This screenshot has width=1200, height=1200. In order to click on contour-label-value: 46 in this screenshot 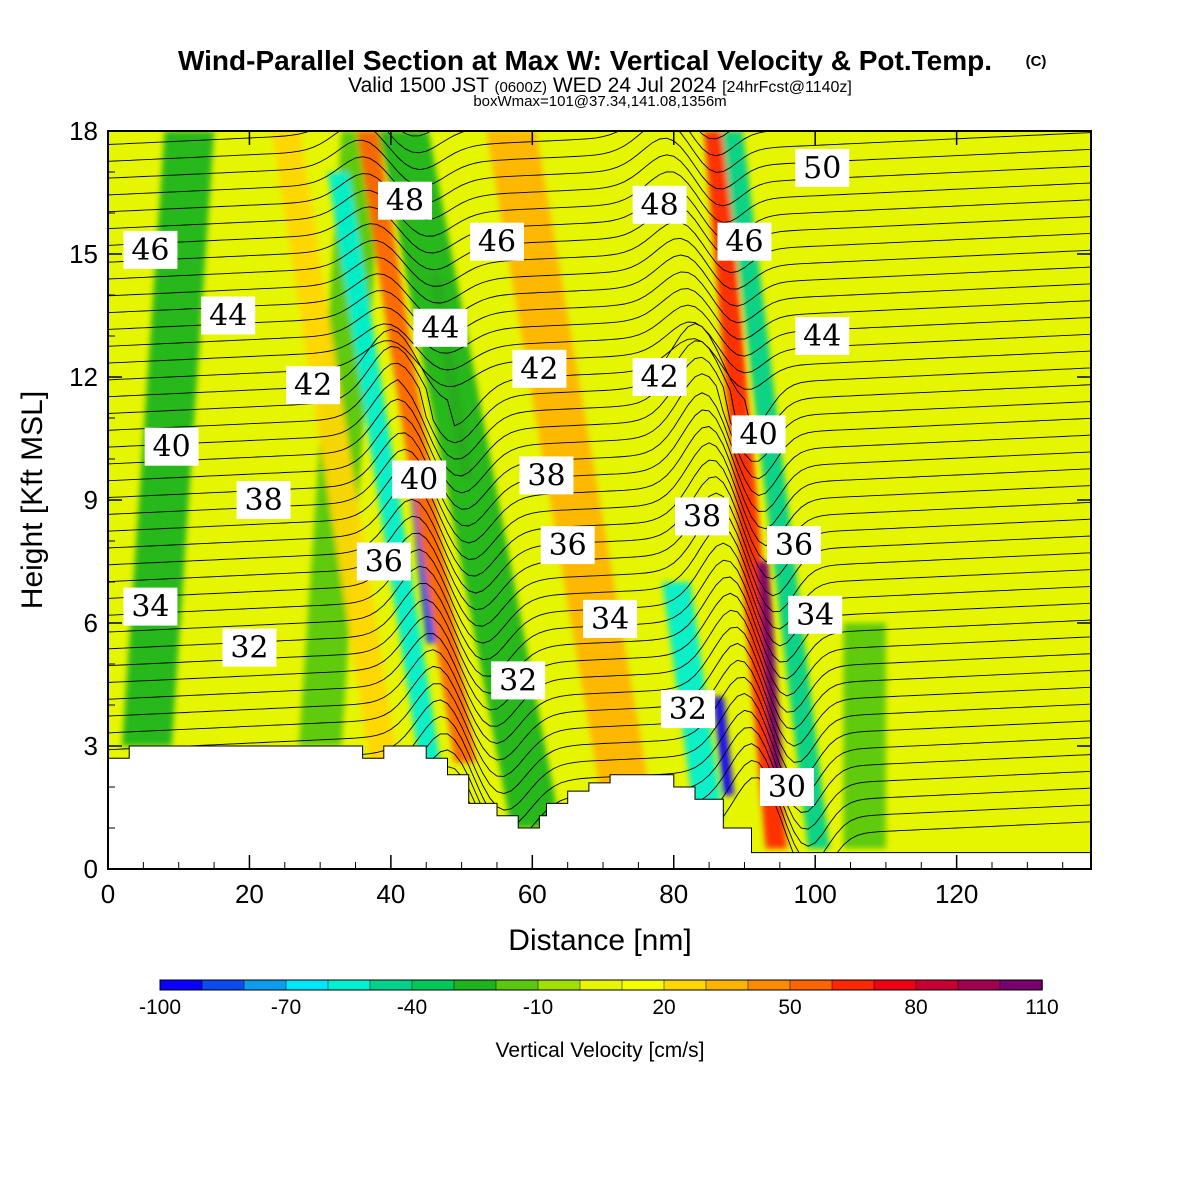, I will do `click(497, 242)`.